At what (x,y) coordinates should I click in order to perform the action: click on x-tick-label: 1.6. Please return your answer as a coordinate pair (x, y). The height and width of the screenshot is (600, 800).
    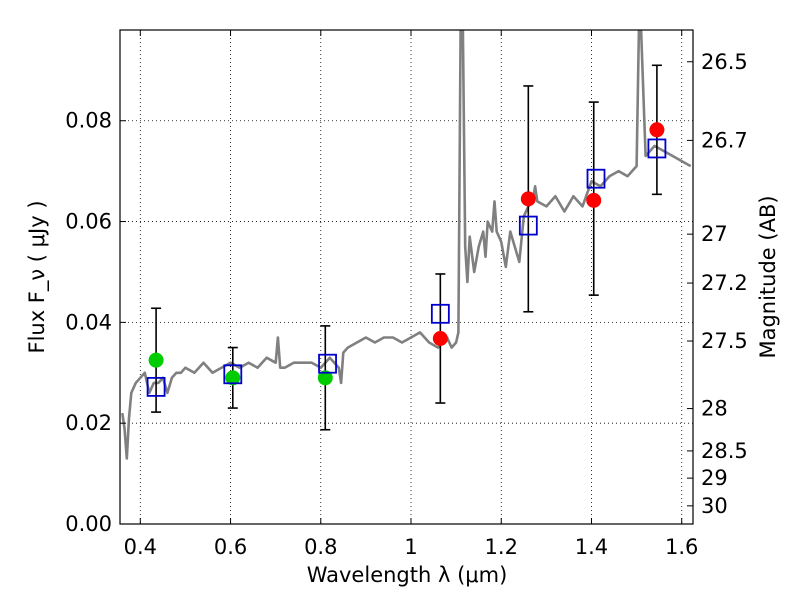
    Looking at the image, I should click on (681, 547).